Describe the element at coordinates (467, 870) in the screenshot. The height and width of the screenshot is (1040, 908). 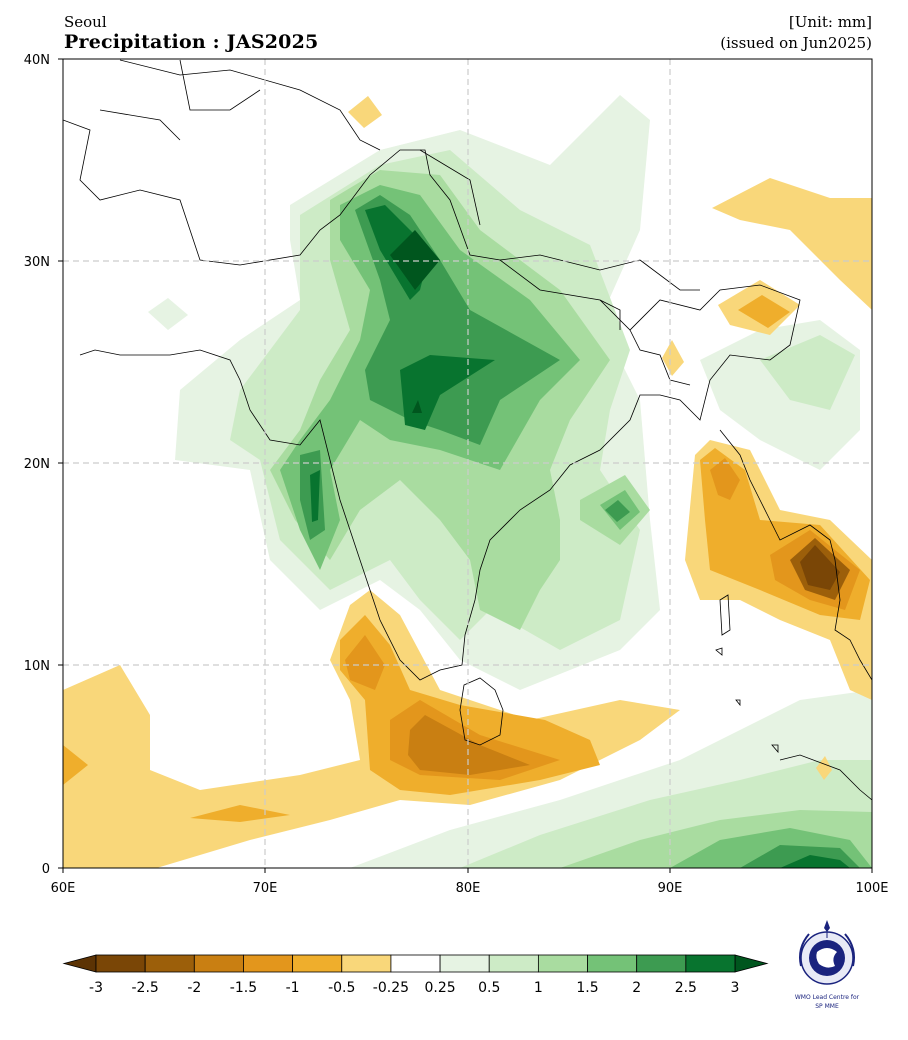
I see `x-axis-ticks` at that location.